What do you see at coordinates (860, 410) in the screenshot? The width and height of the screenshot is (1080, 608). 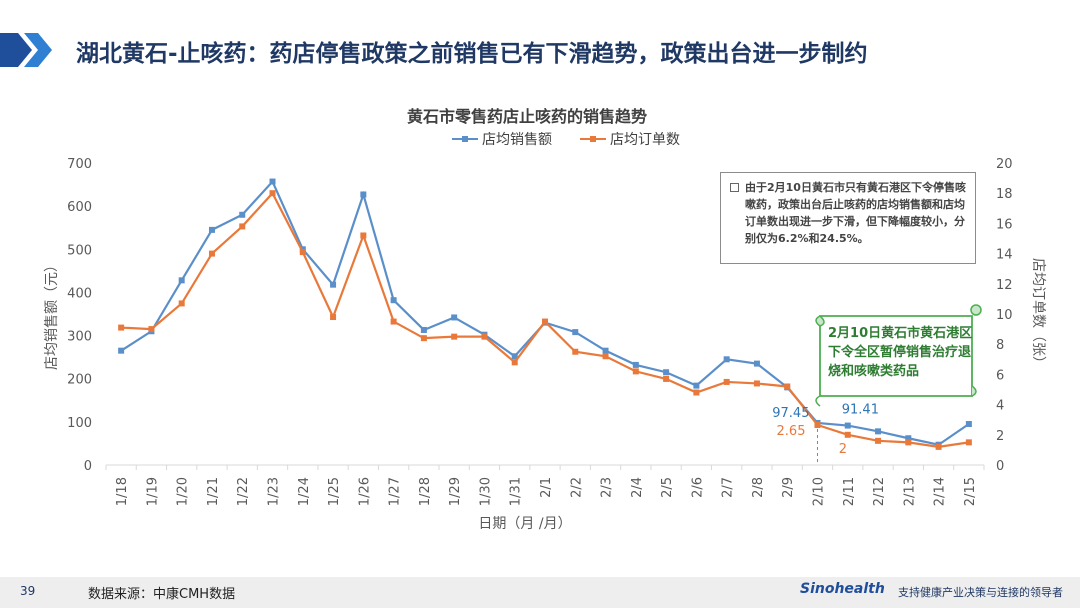 I see `data-label: 91.41` at bounding box center [860, 410].